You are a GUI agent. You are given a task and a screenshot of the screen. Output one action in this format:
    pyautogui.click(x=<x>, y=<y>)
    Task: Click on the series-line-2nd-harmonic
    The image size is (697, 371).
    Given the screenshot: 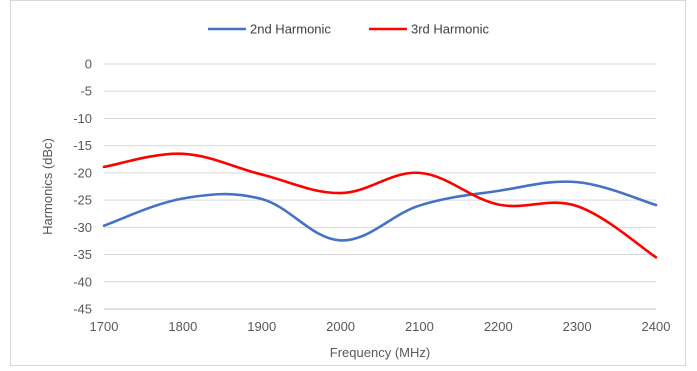 What is the action you would take?
    pyautogui.click(x=380, y=211)
    